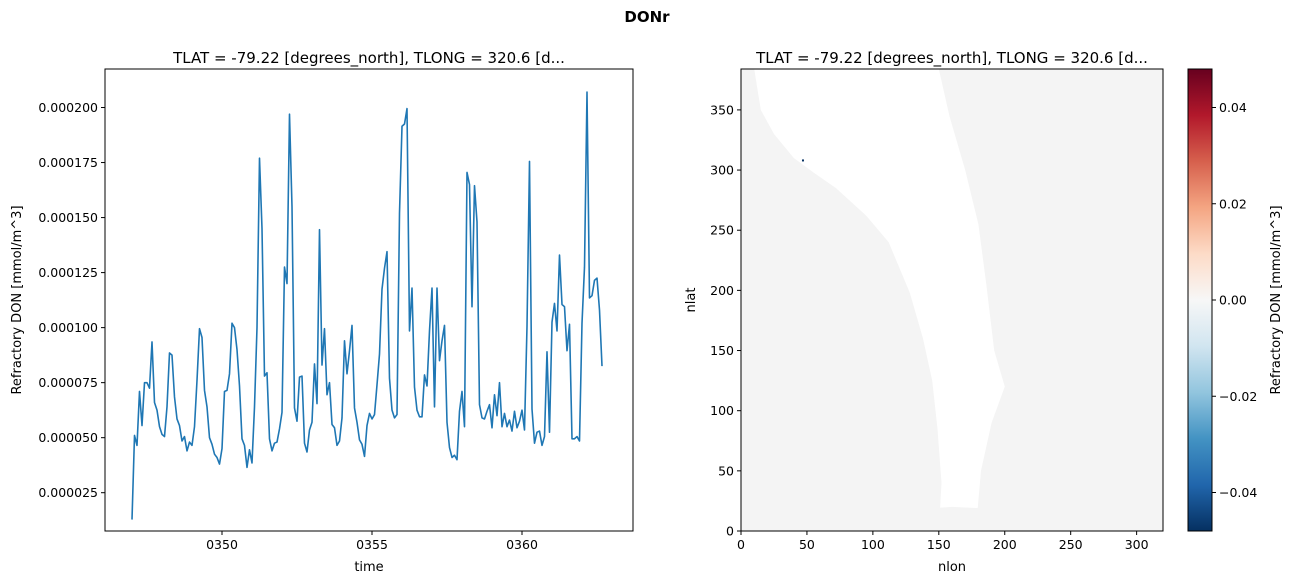  What do you see at coordinates (802, 160) in the screenshot?
I see `marked-cell` at bounding box center [802, 160].